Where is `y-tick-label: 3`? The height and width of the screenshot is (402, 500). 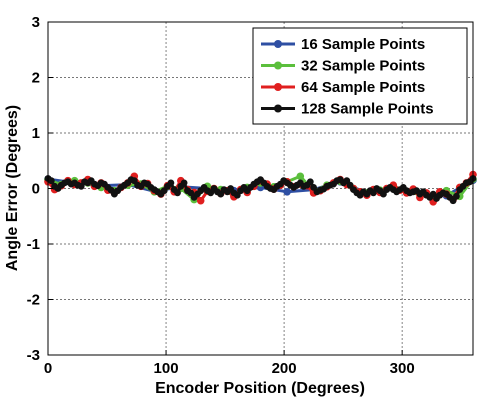
y-tick-label: 3 is located at coordinates (36, 22).